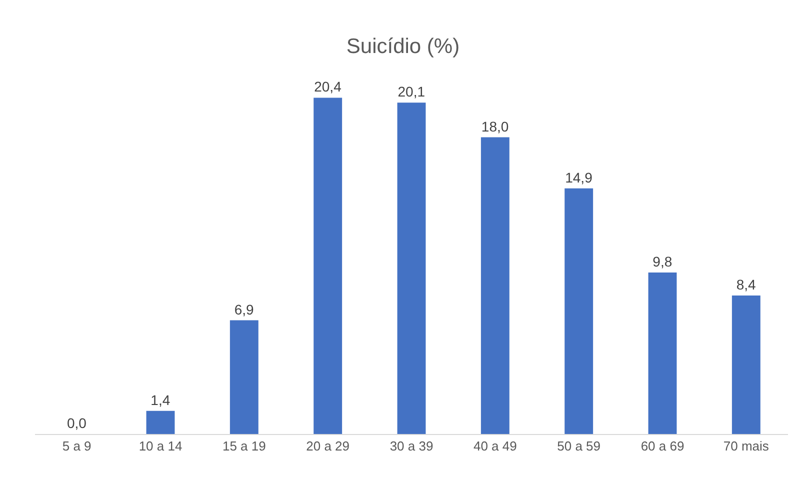 The width and height of the screenshot is (806, 479). I want to click on x-tick-label: 20 a 29, so click(328, 446).